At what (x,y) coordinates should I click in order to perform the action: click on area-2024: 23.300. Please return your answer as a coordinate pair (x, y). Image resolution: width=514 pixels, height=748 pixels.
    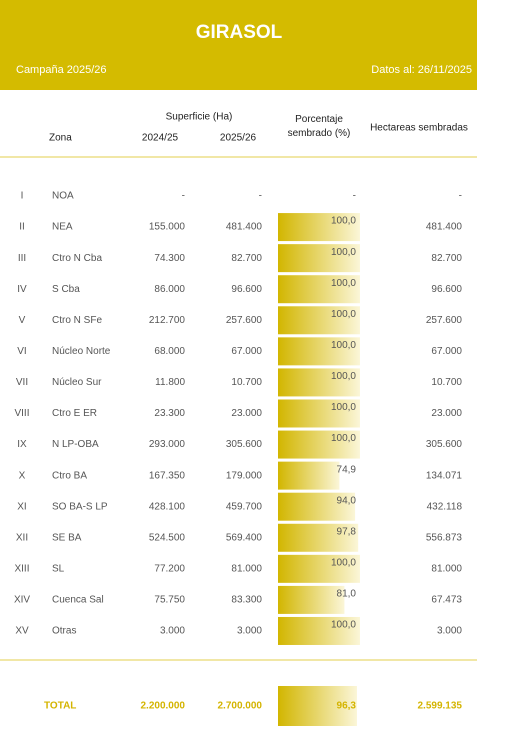
    Looking at the image, I should click on (169, 413).